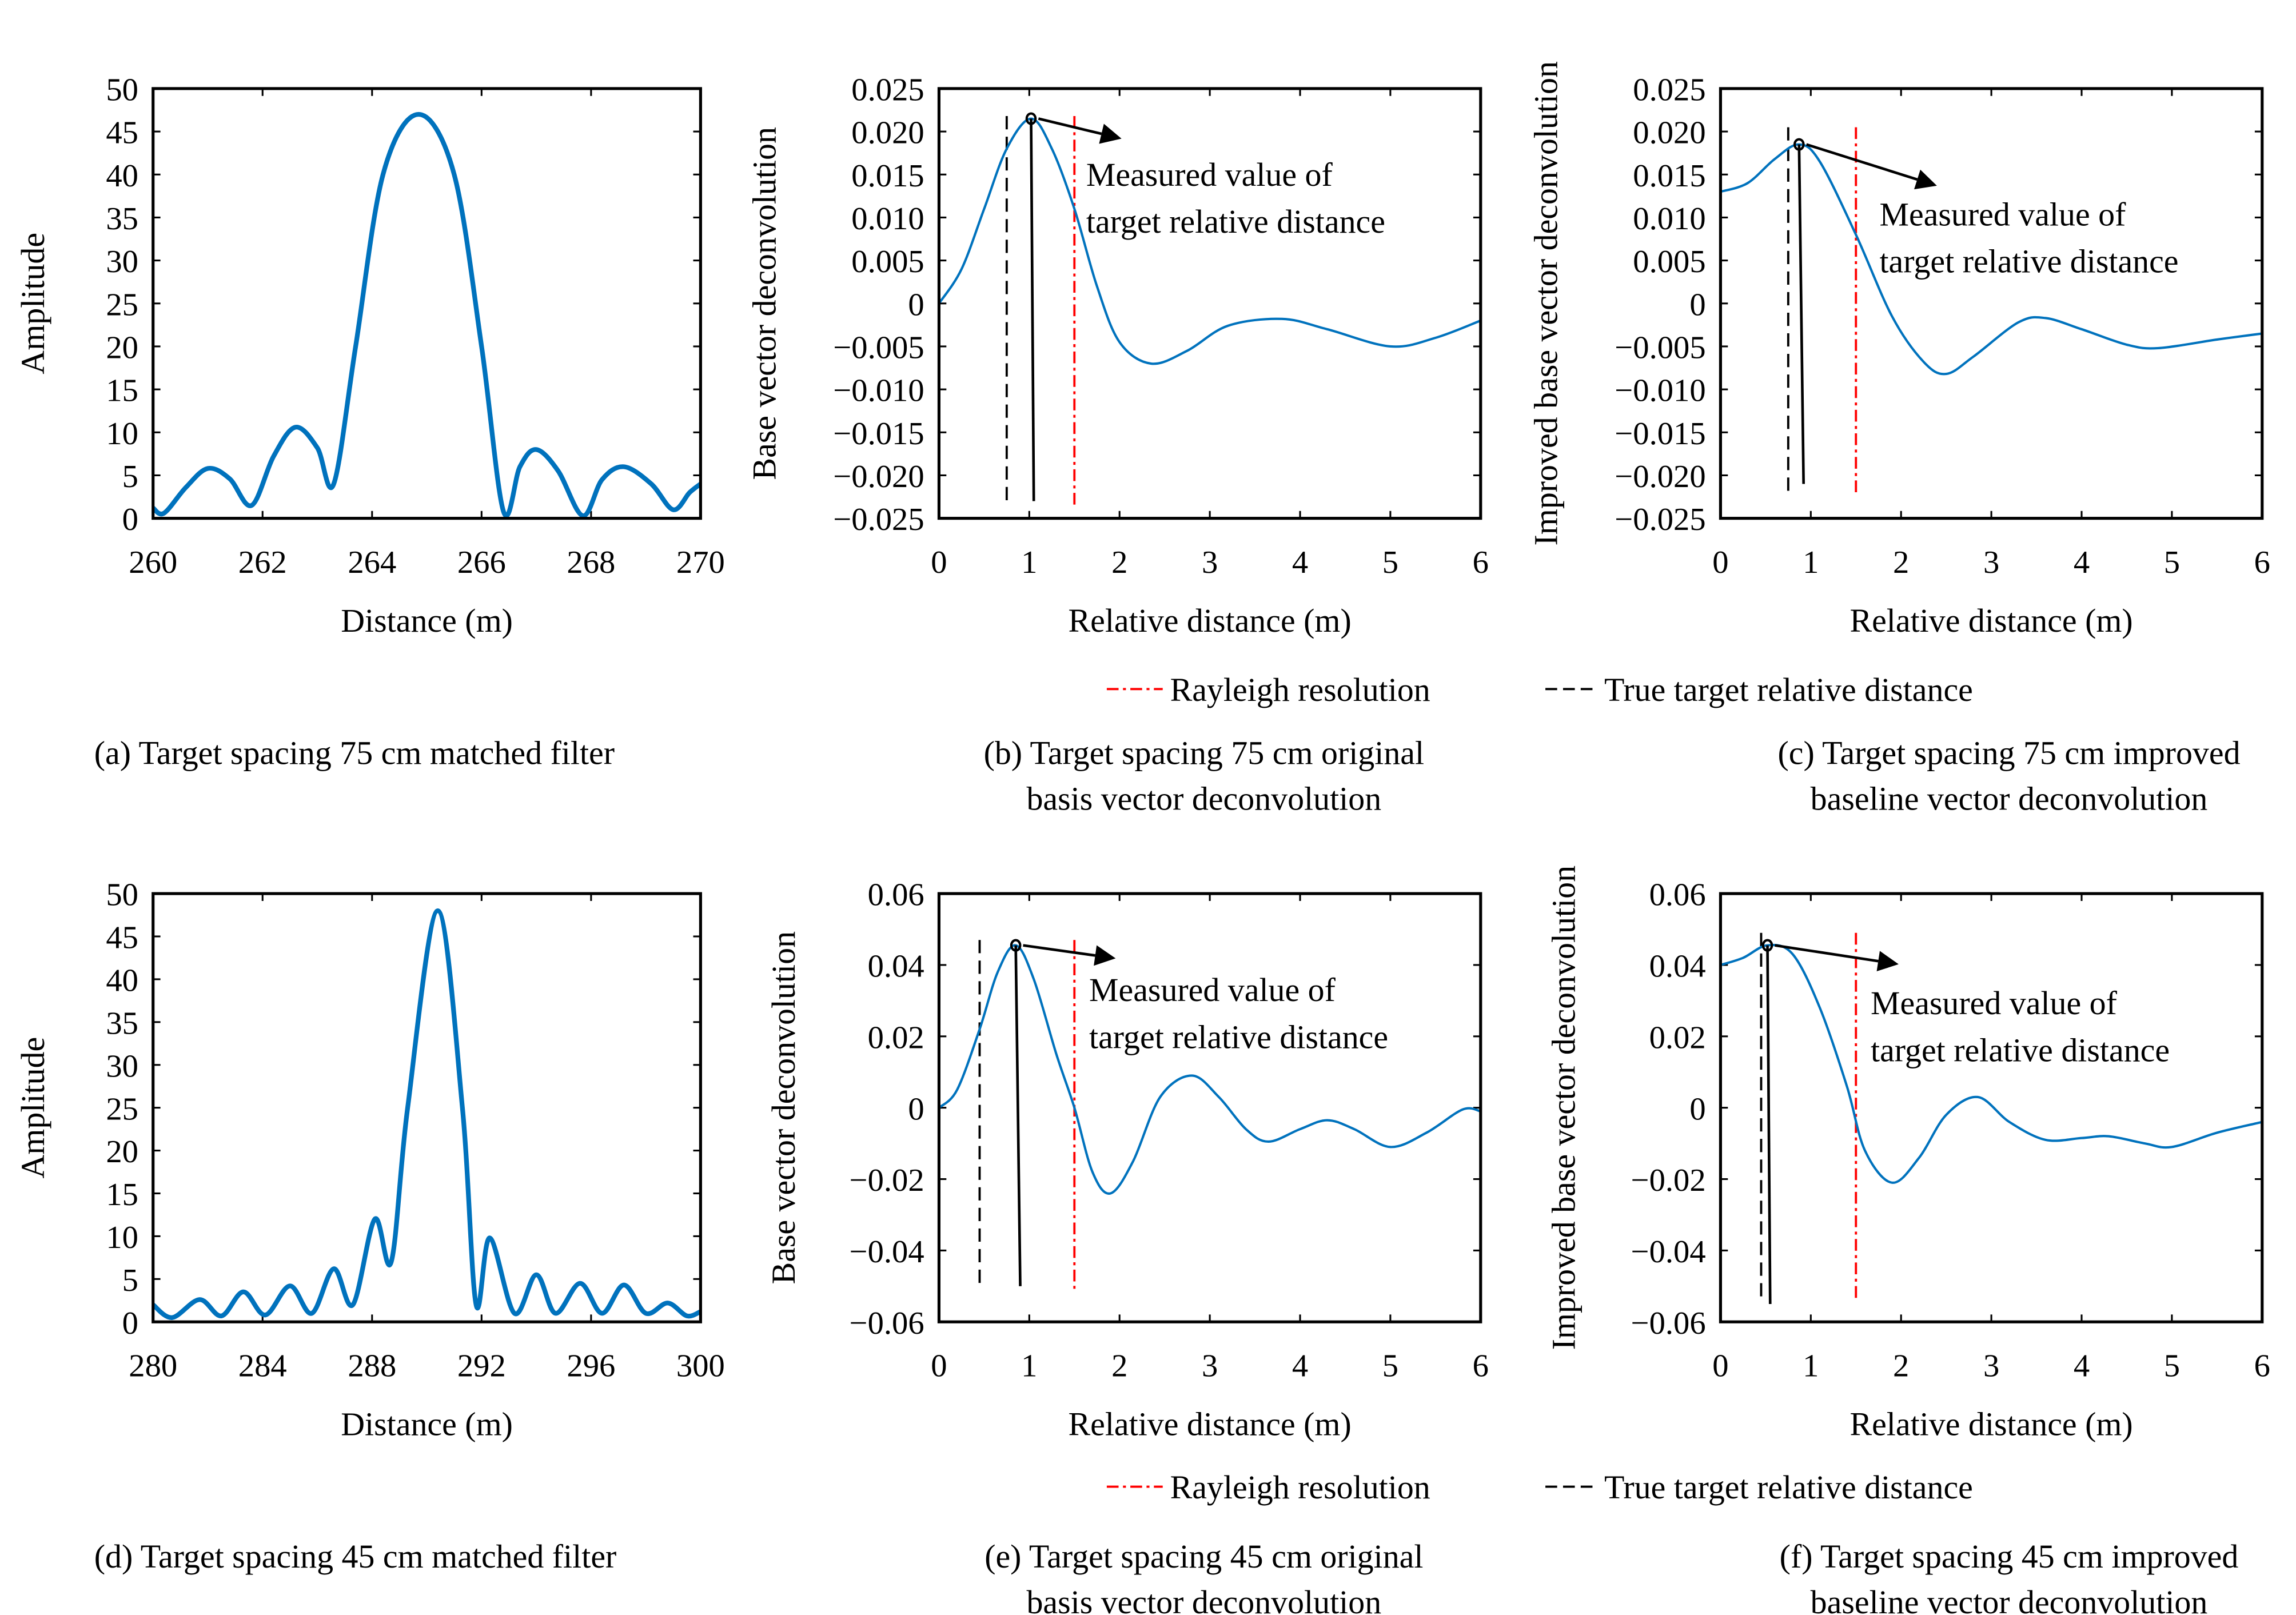 This screenshot has width=2296, height=1615. Describe the element at coordinates (153, 562) in the screenshot. I see `x-tick-label: 260` at that location.